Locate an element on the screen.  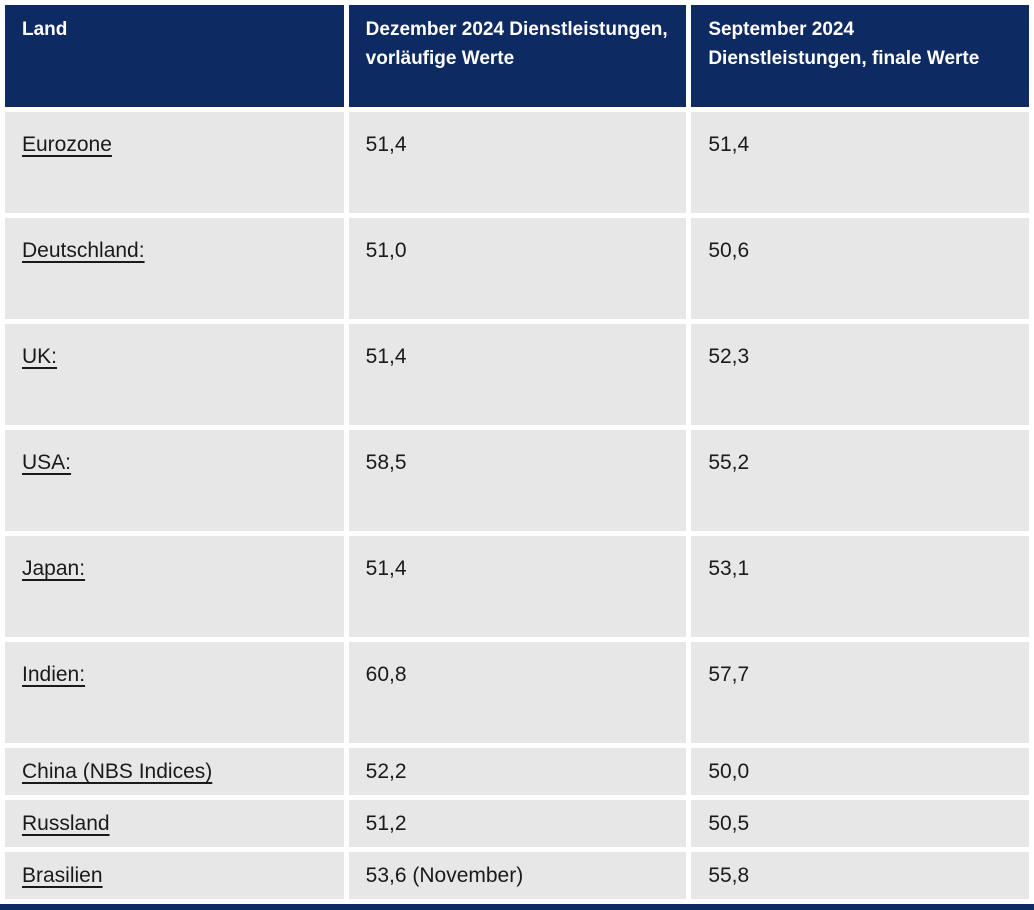
september-value: 53,1 is located at coordinates (860, 586).